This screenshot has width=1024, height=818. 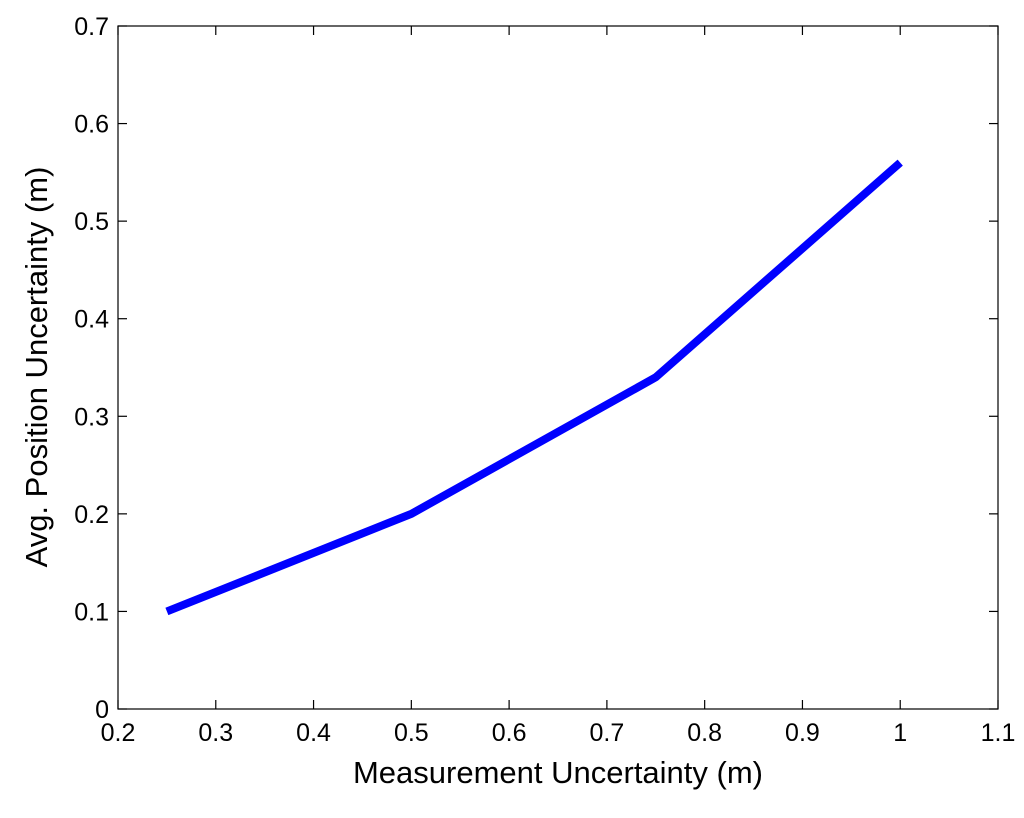 What do you see at coordinates (91, 222) in the screenshot?
I see `y-tick-label: 0.5` at bounding box center [91, 222].